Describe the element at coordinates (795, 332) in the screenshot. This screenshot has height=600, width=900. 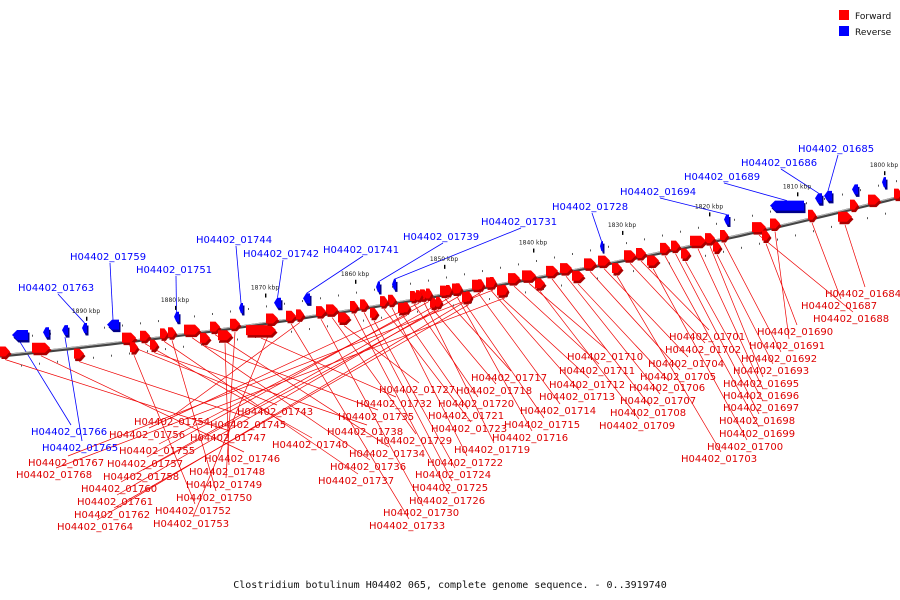
I see `forward-gene-label: H04402_01690` at that location.